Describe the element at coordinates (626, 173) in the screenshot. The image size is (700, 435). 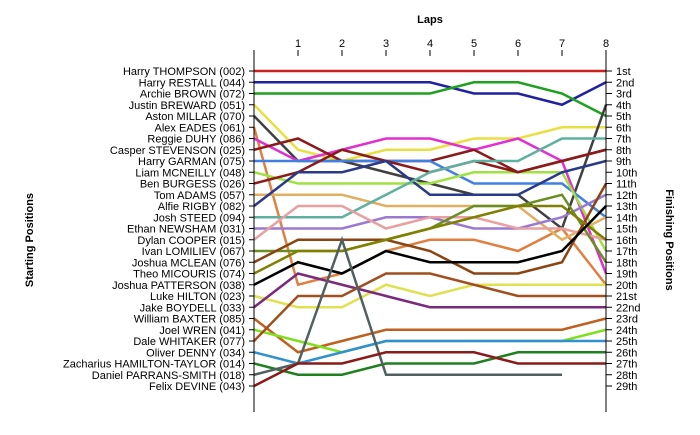
I see `finishing-position-label: 10th` at that location.